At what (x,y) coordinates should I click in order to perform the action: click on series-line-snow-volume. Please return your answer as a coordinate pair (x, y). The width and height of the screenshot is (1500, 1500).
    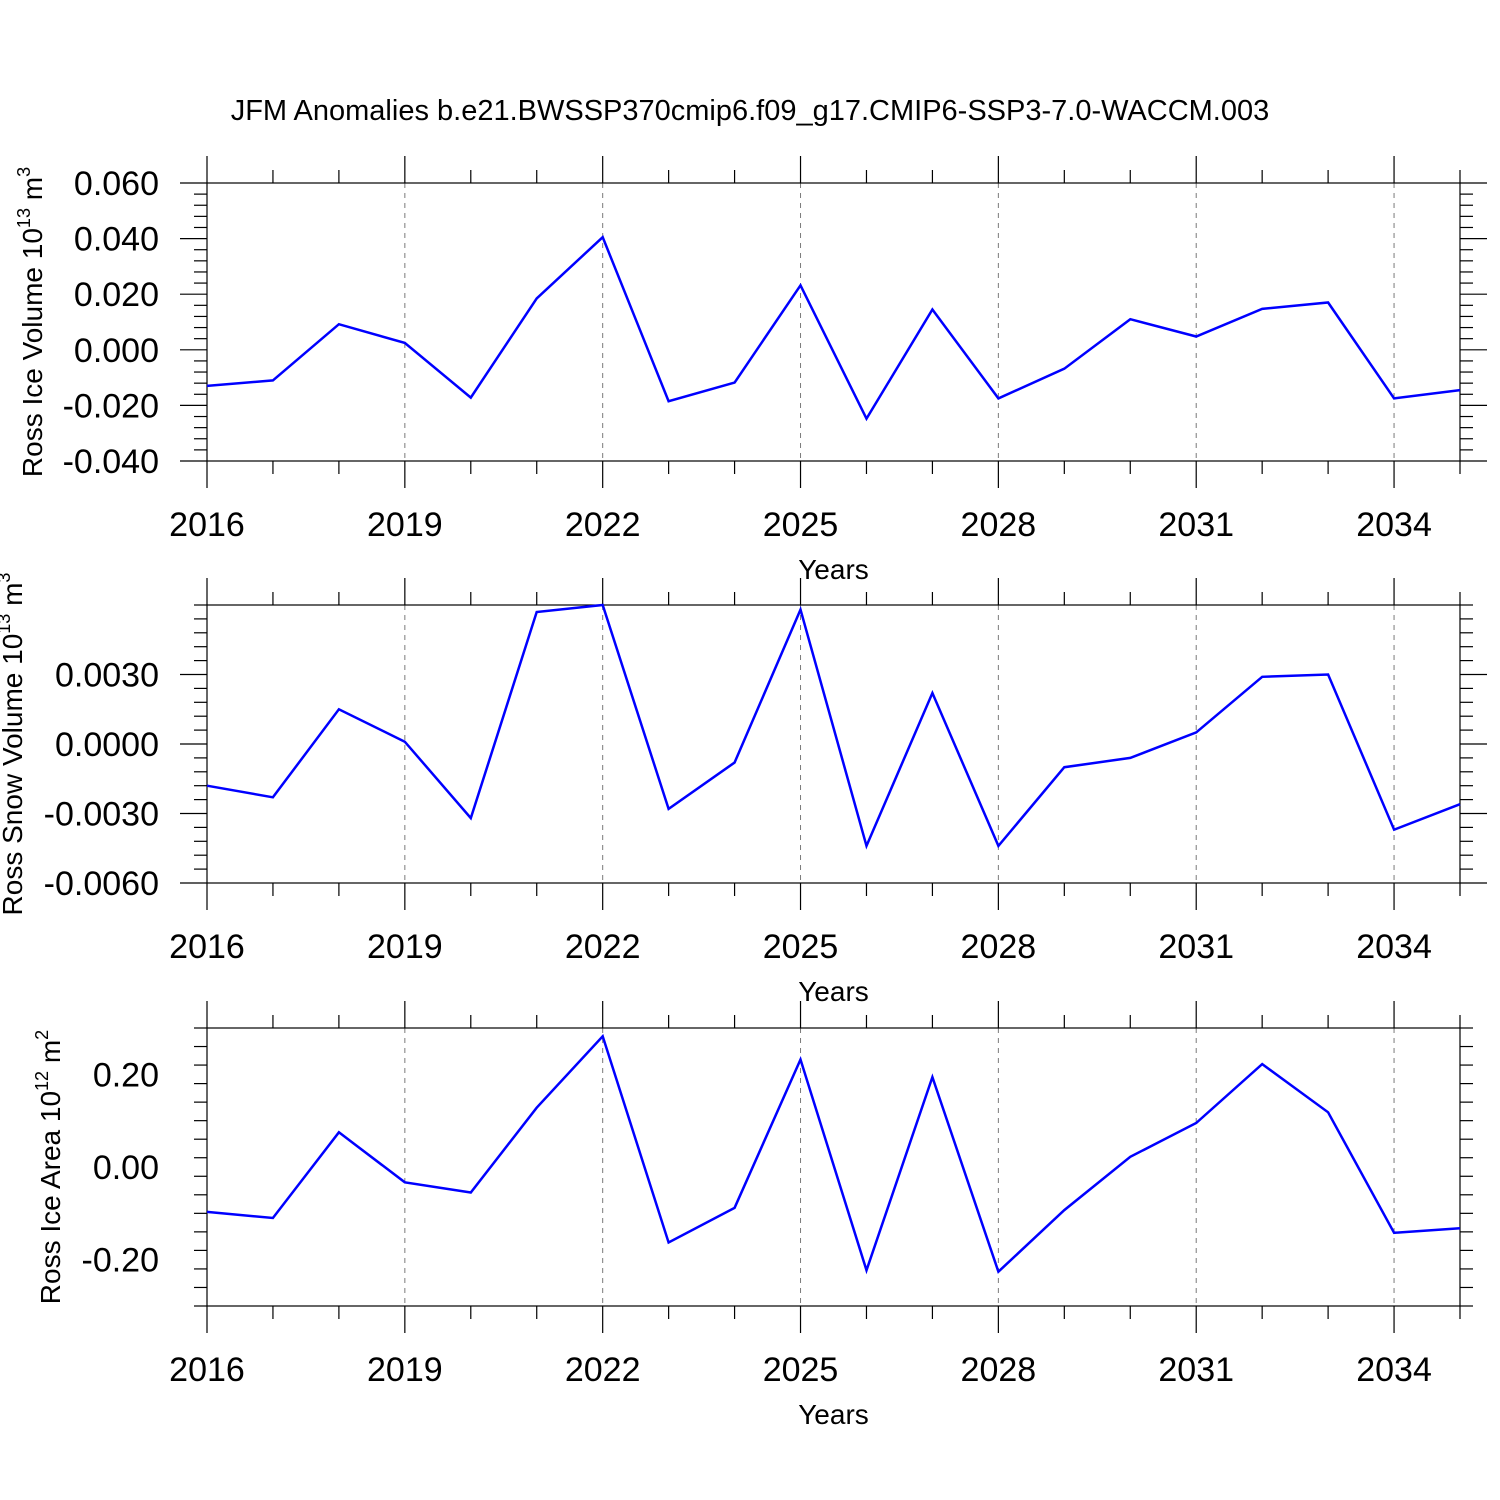
    Looking at the image, I should click on (833, 726).